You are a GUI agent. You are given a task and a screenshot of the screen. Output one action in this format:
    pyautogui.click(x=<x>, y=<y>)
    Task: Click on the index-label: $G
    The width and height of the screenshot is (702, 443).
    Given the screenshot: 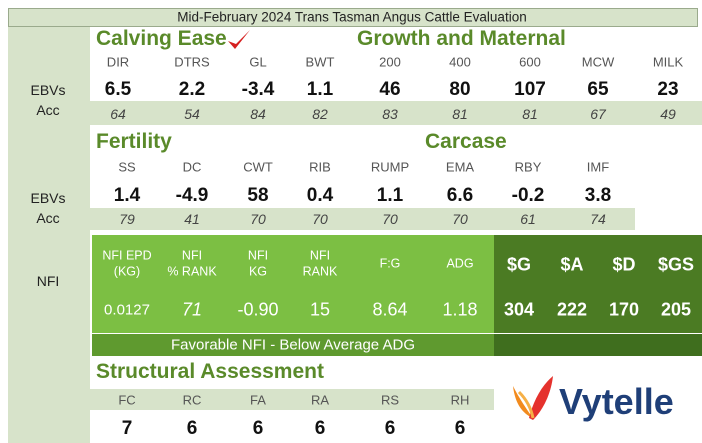 What is the action you would take?
    pyautogui.click(x=519, y=264)
    